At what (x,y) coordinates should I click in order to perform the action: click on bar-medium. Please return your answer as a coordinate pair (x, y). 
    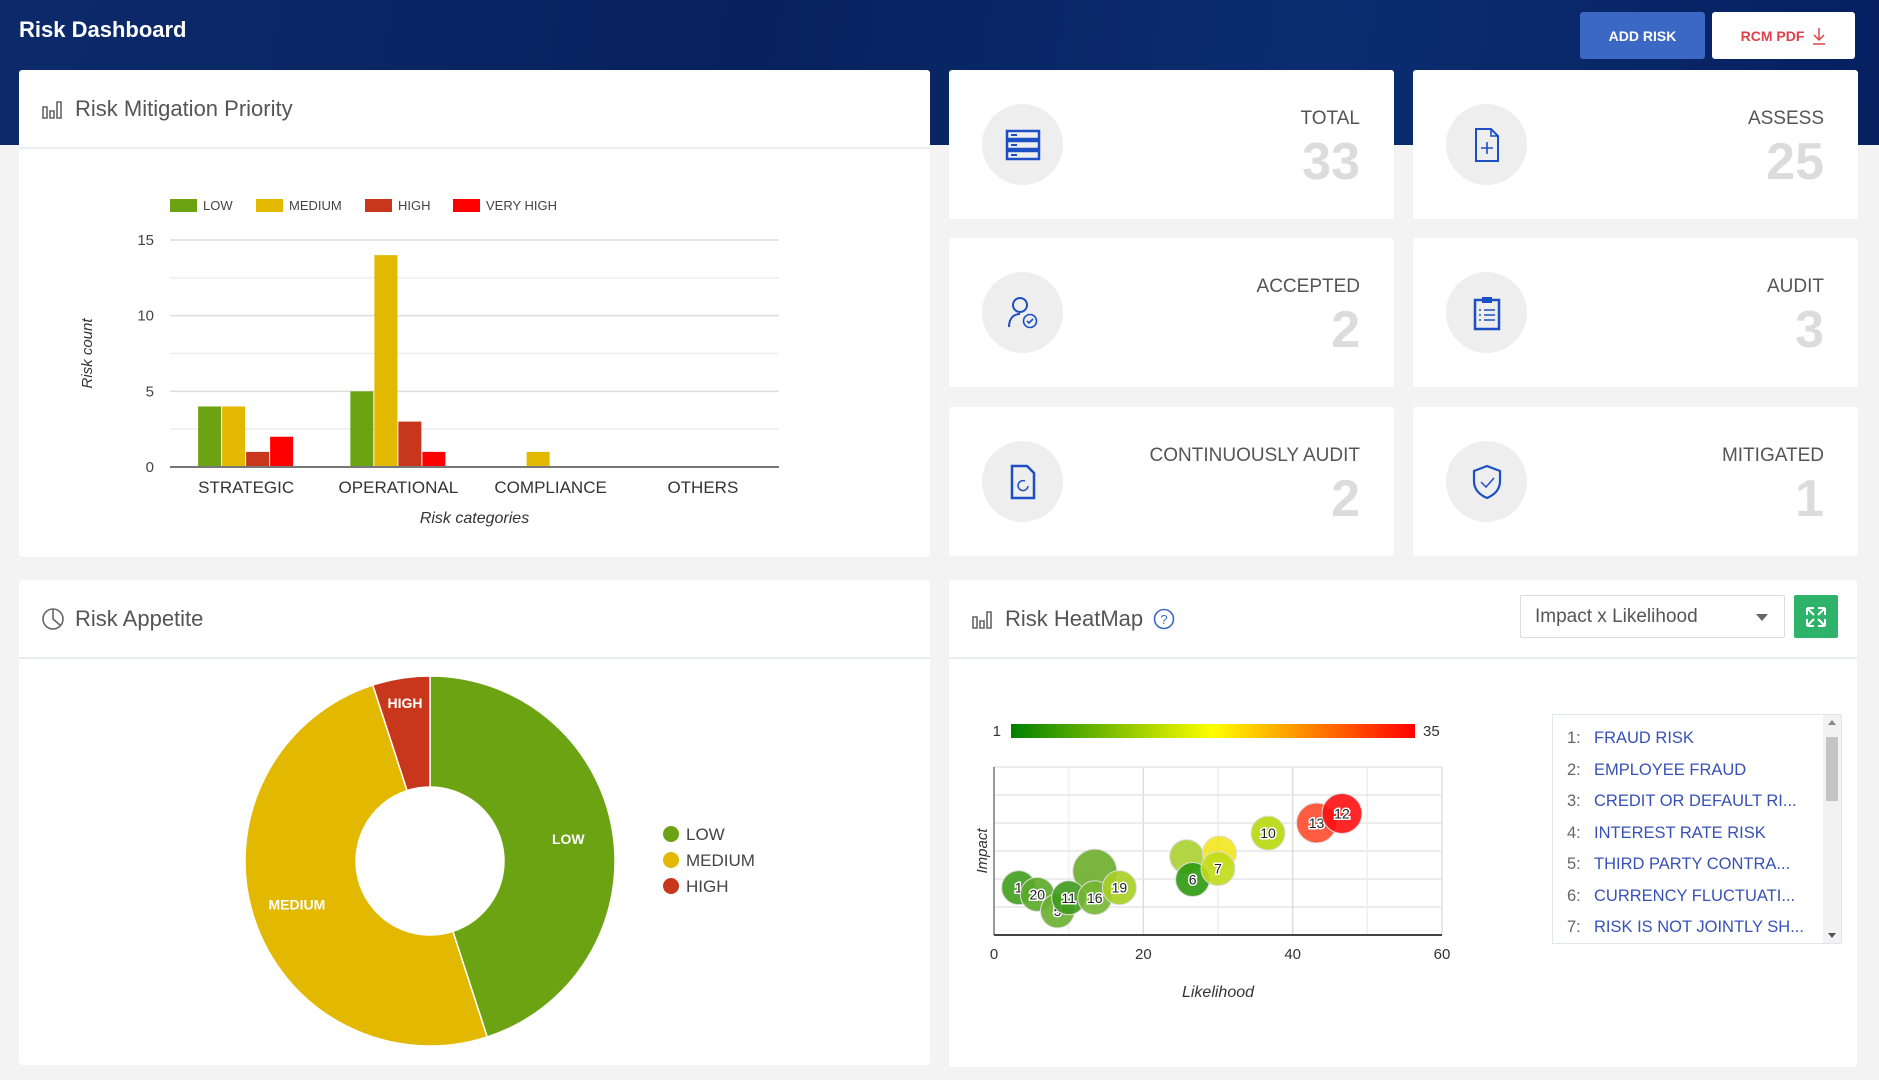
    Looking at the image, I should click on (386, 361).